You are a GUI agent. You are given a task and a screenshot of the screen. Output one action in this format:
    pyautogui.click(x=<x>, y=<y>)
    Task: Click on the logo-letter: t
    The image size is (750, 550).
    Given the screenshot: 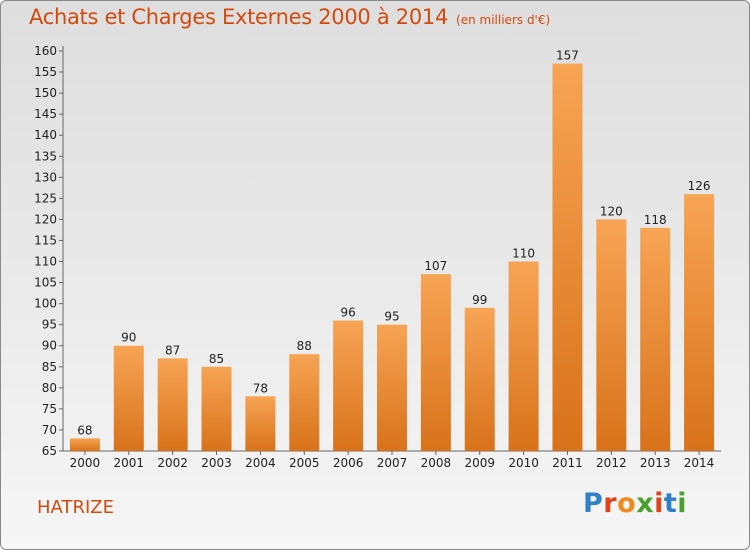 What is the action you would take?
    pyautogui.click(x=670, y=503)
    